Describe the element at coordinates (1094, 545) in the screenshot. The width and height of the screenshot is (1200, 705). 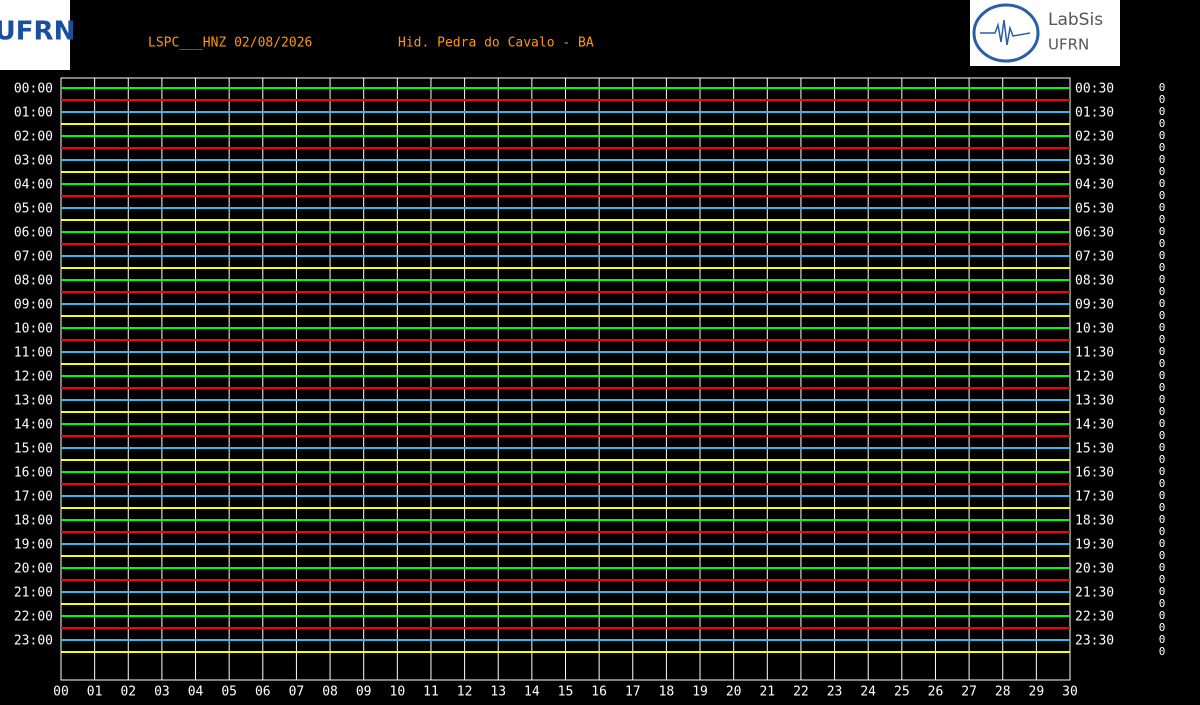
I see `right-time-label: 19:30` at that location.